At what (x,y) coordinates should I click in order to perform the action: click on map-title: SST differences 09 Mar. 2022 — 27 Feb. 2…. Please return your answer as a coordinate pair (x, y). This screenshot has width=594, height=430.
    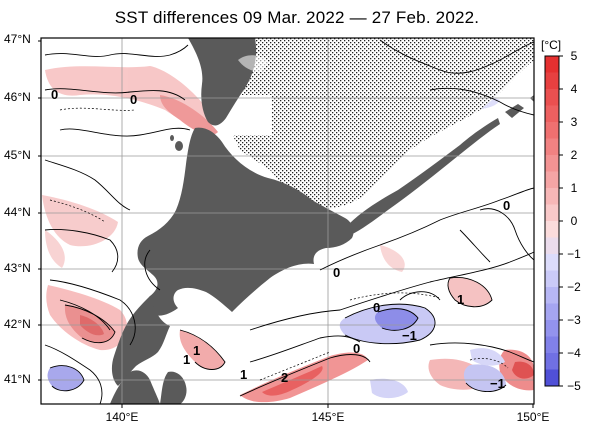
    Looking at the image, I should click on (297, 17).